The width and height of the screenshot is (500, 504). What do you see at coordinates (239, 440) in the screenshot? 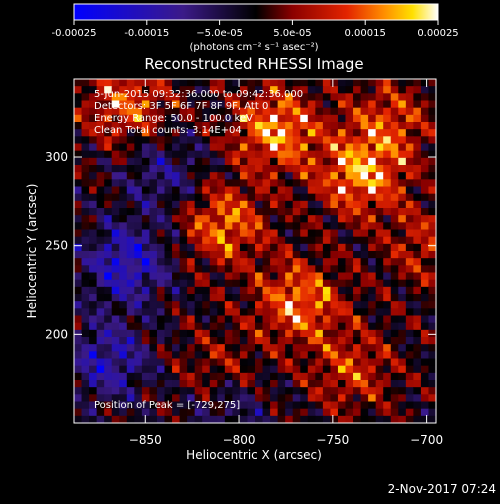
I see `x-tick-label: −800` at bounding box center [239, 440].